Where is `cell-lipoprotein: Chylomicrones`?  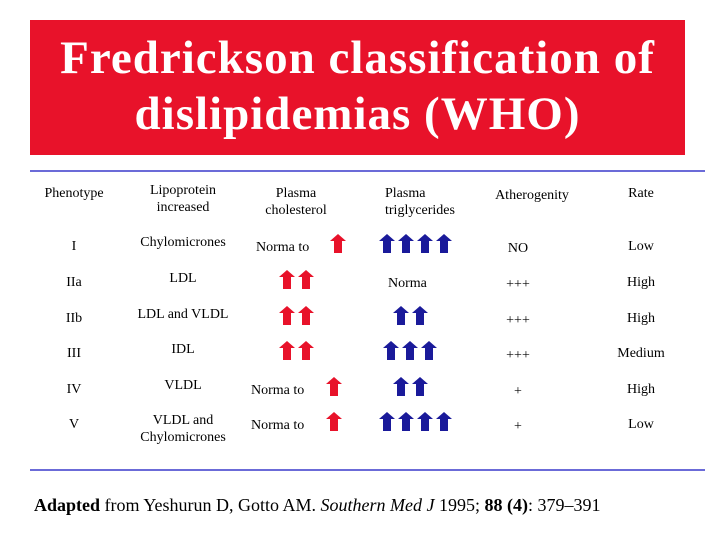 cell-lipoprotein: Chylomicrones is located at coordinates (183, 242).